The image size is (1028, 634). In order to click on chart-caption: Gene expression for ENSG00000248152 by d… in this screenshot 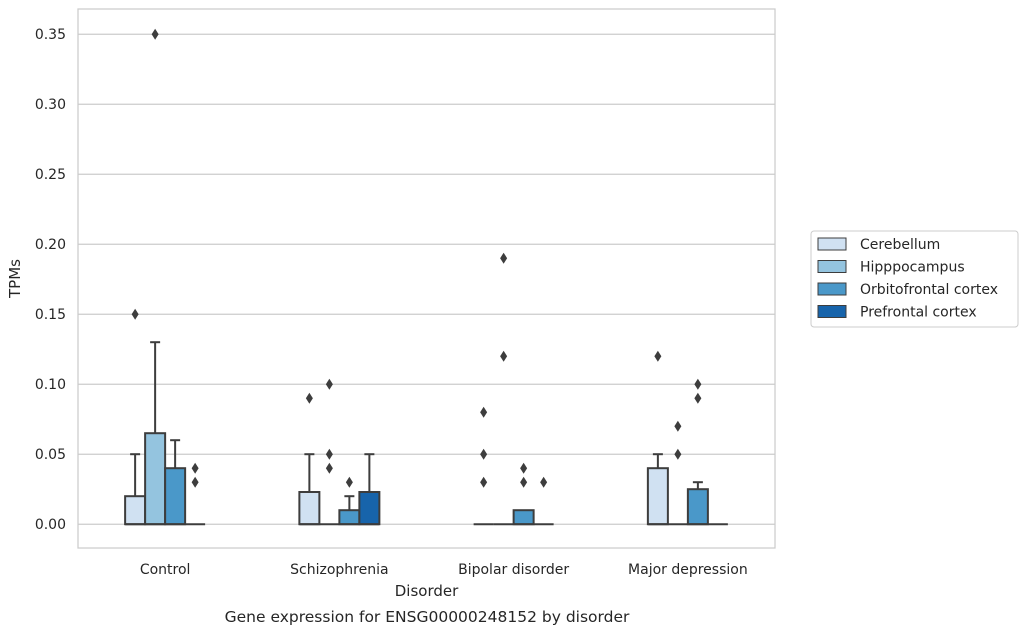, I will do `click(427, 617)`.